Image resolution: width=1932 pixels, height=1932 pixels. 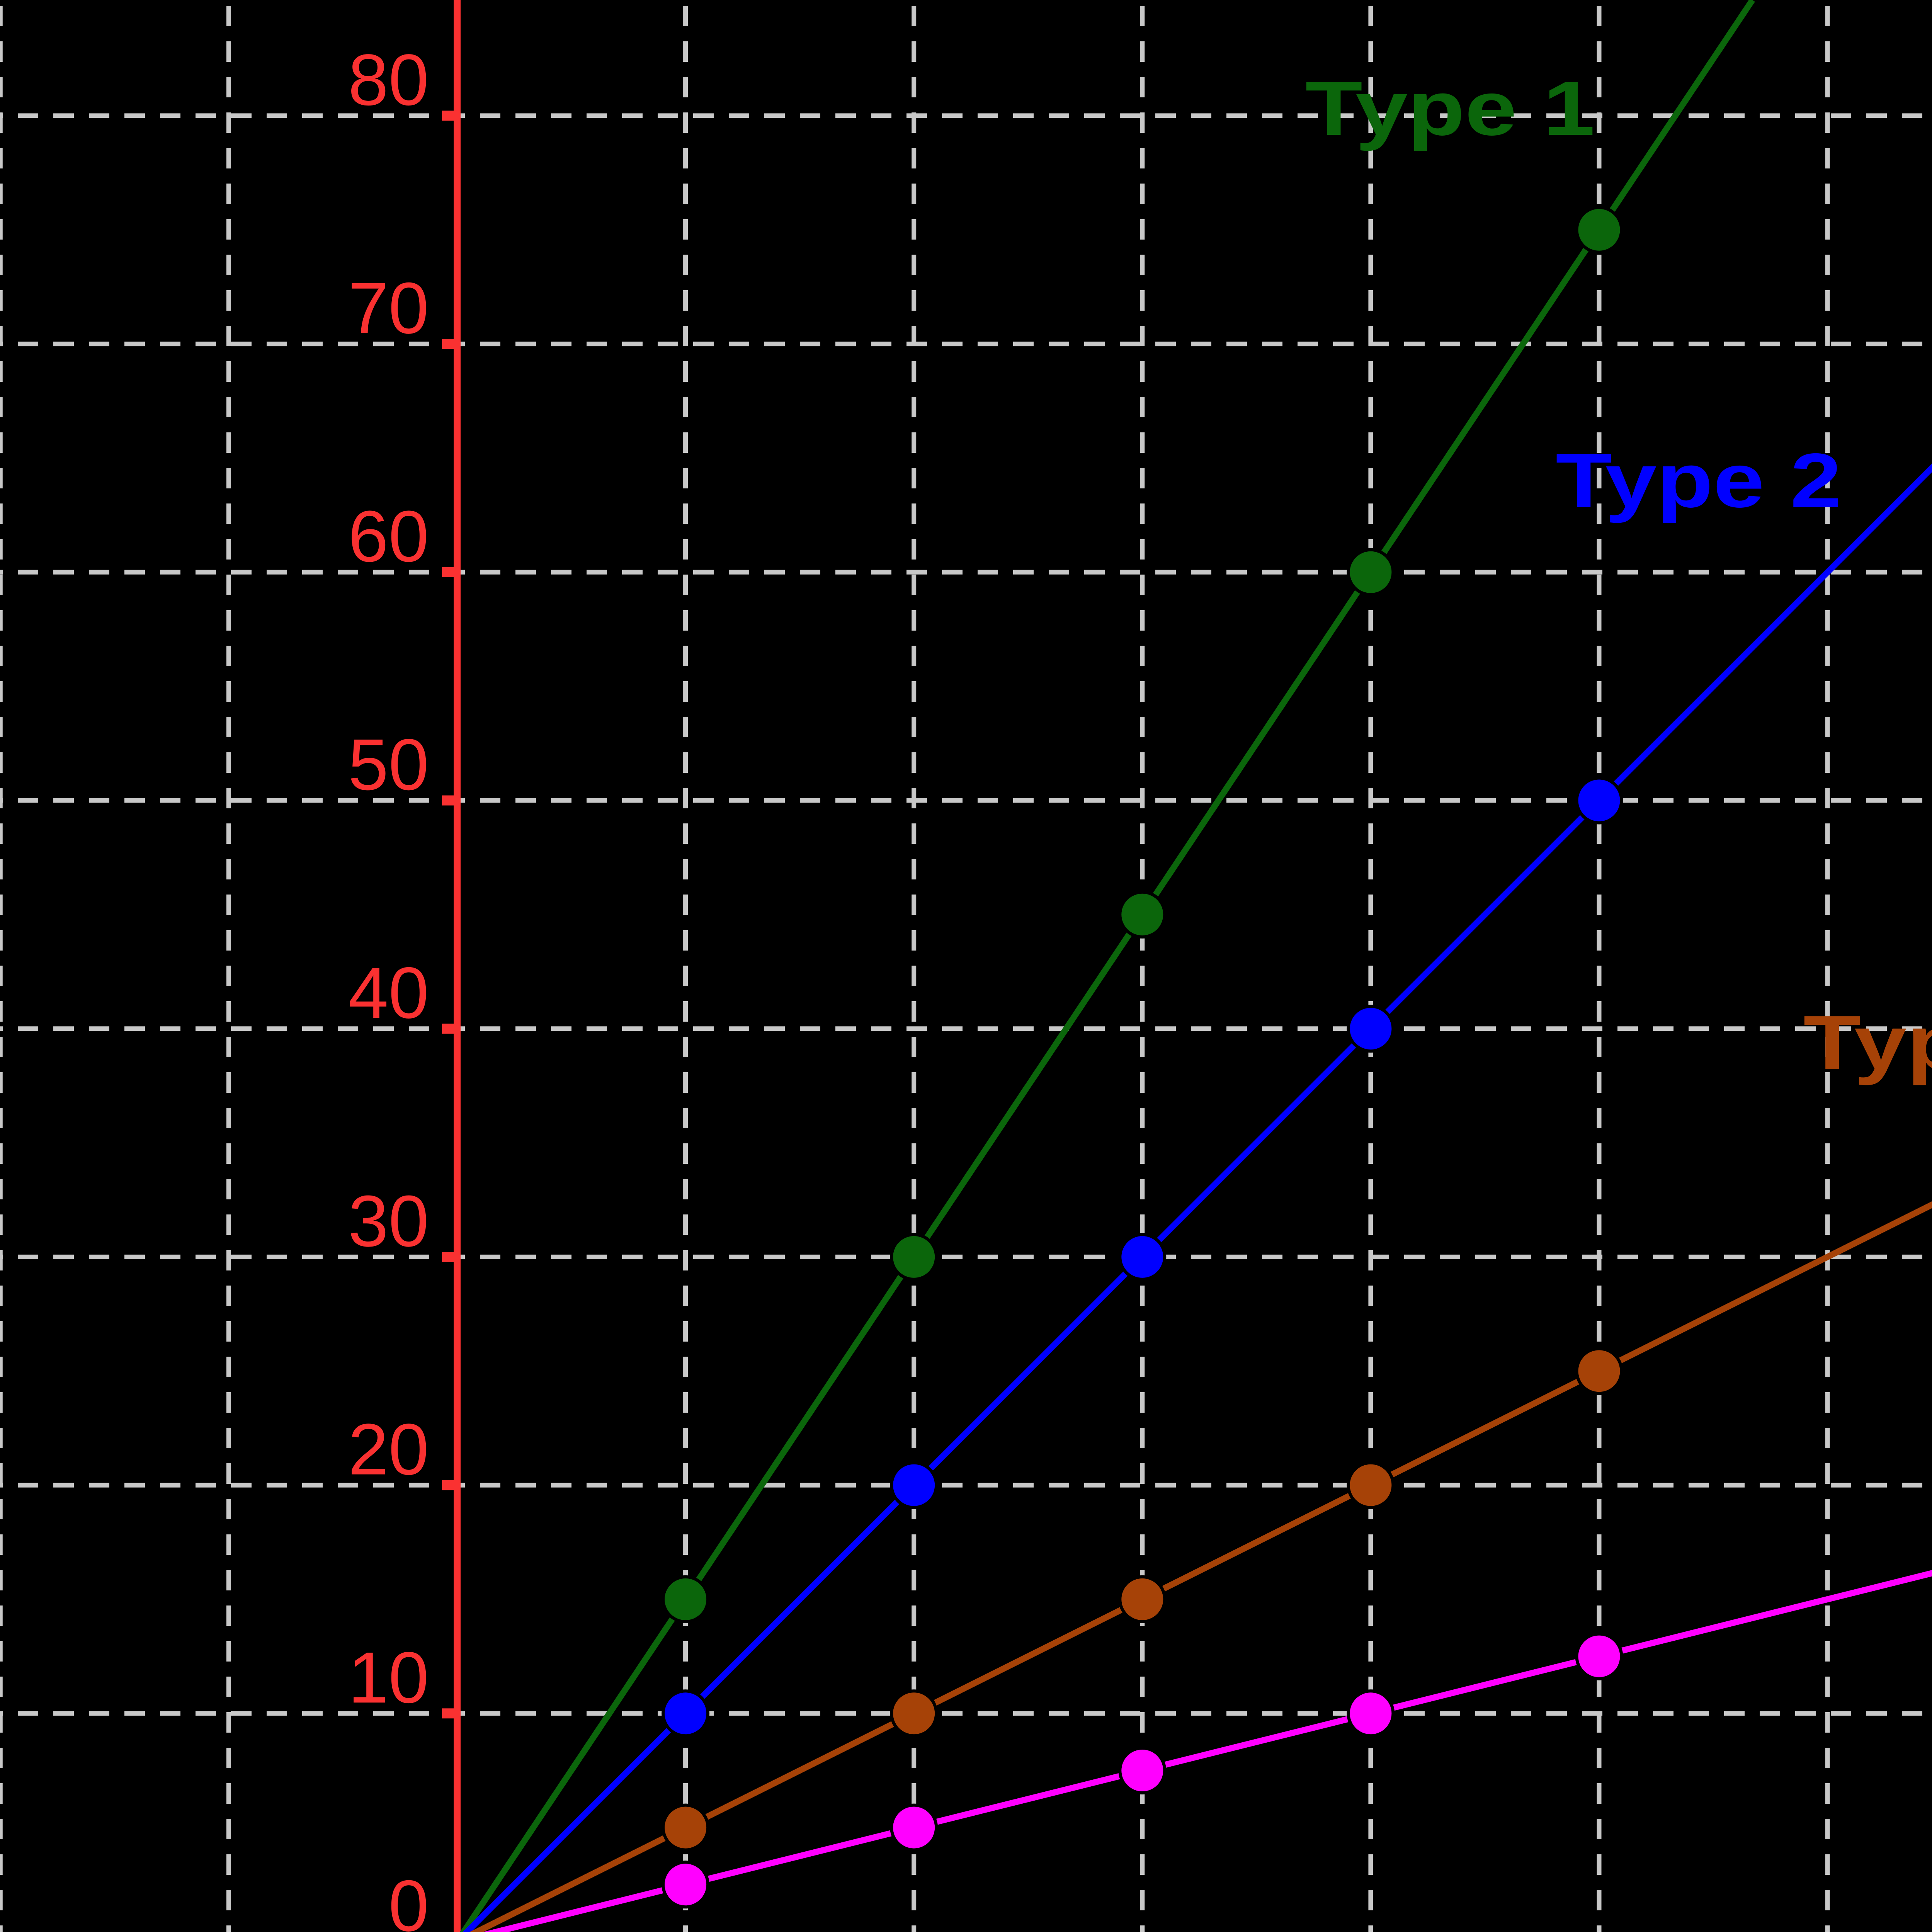 I want to click on svg-text: 40, so click(x=388, y=992).